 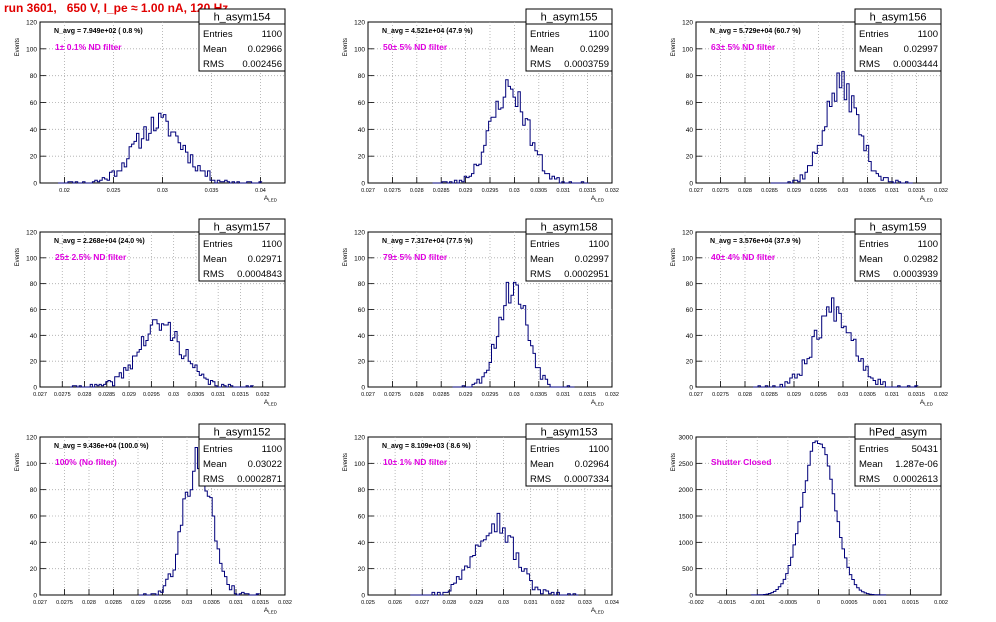 What do you see at coordinates (415, 47) in the screenshot?
I see `filter-annotation: 50± 5% ND filter` at bounding box center [415, 47].